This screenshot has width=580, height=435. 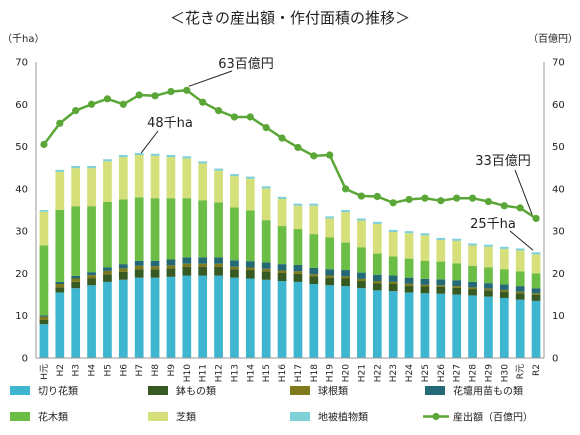 I want to click on right-axis-unit: （百億円）, so click(x=553, y=38).